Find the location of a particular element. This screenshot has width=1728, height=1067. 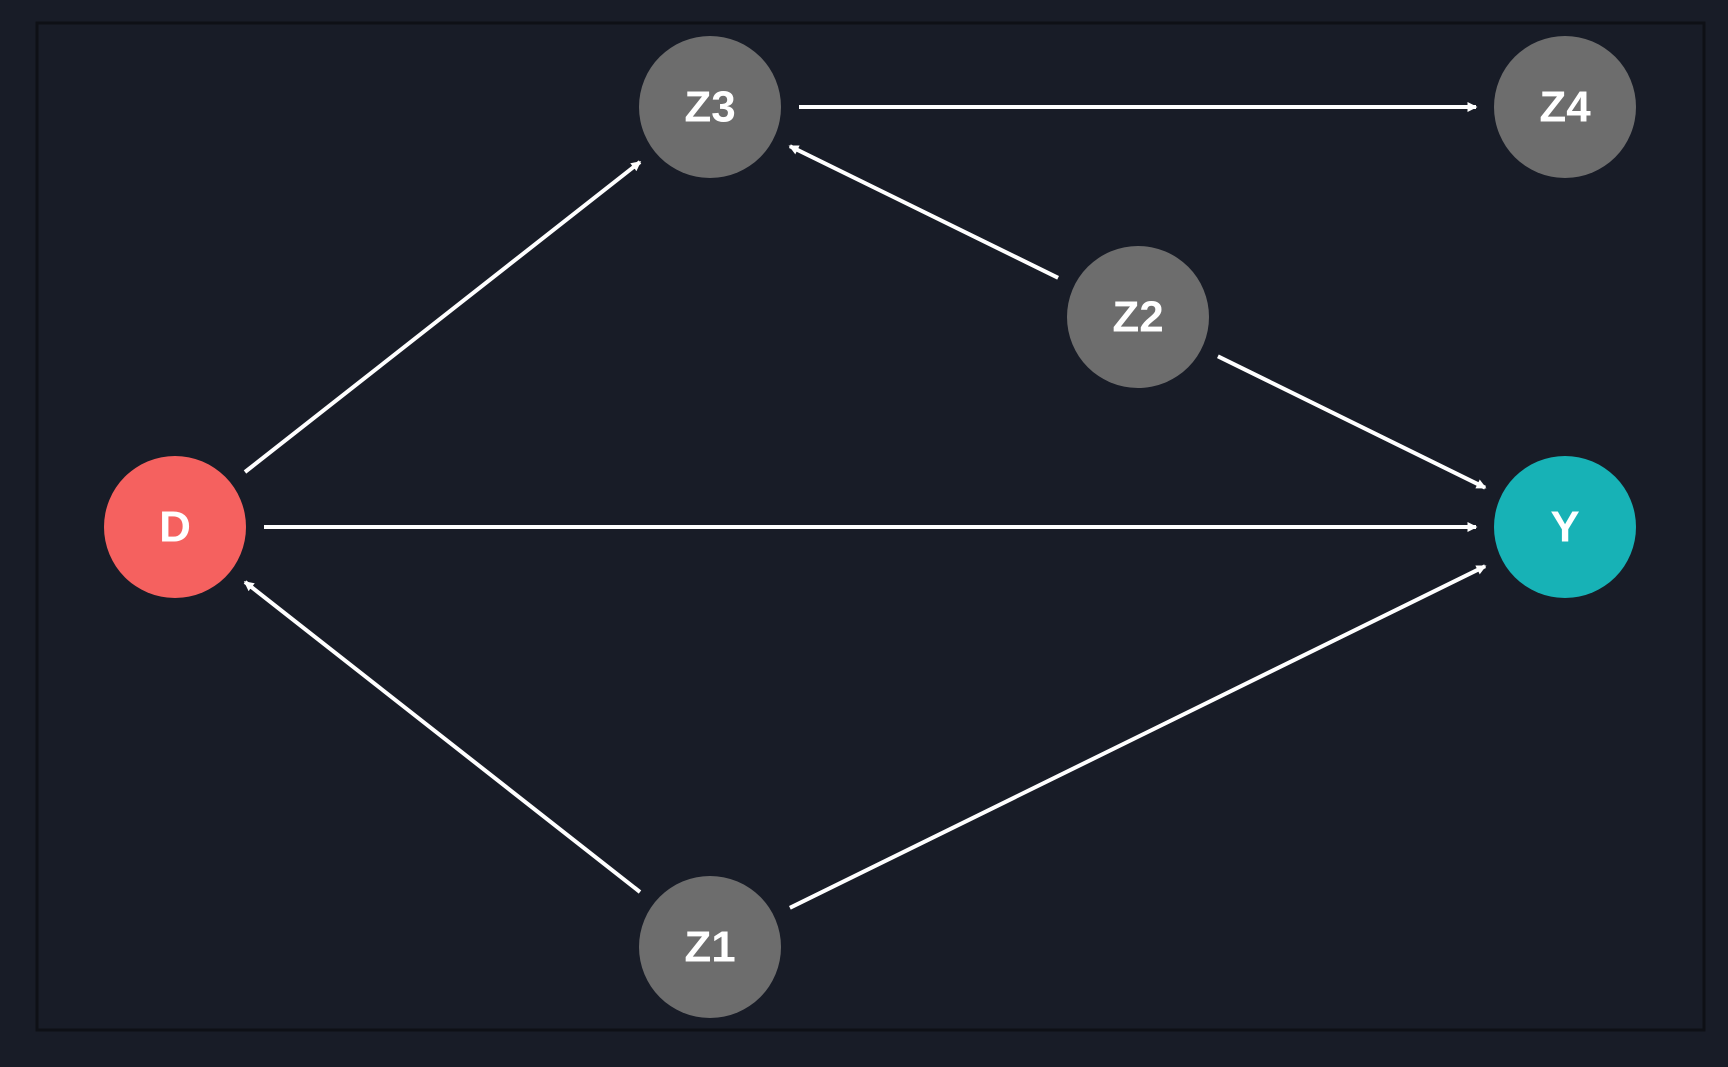

node-d-circle is located at coordinates (175, 527).